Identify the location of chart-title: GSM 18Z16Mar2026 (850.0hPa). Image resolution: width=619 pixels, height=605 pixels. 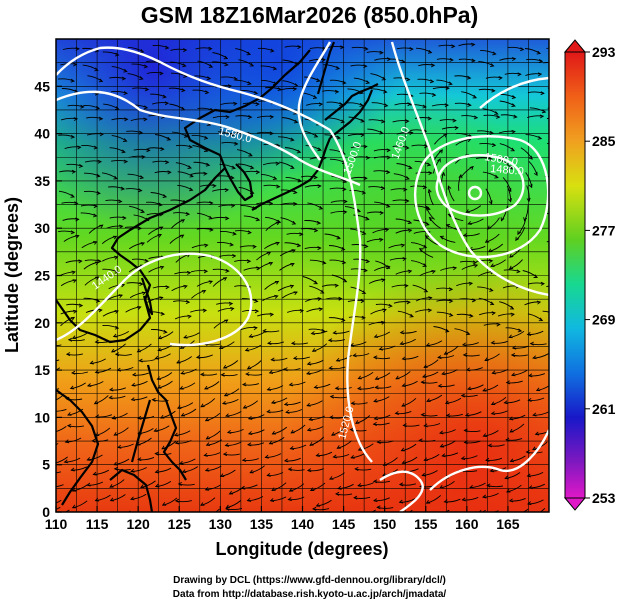
(309, 15).